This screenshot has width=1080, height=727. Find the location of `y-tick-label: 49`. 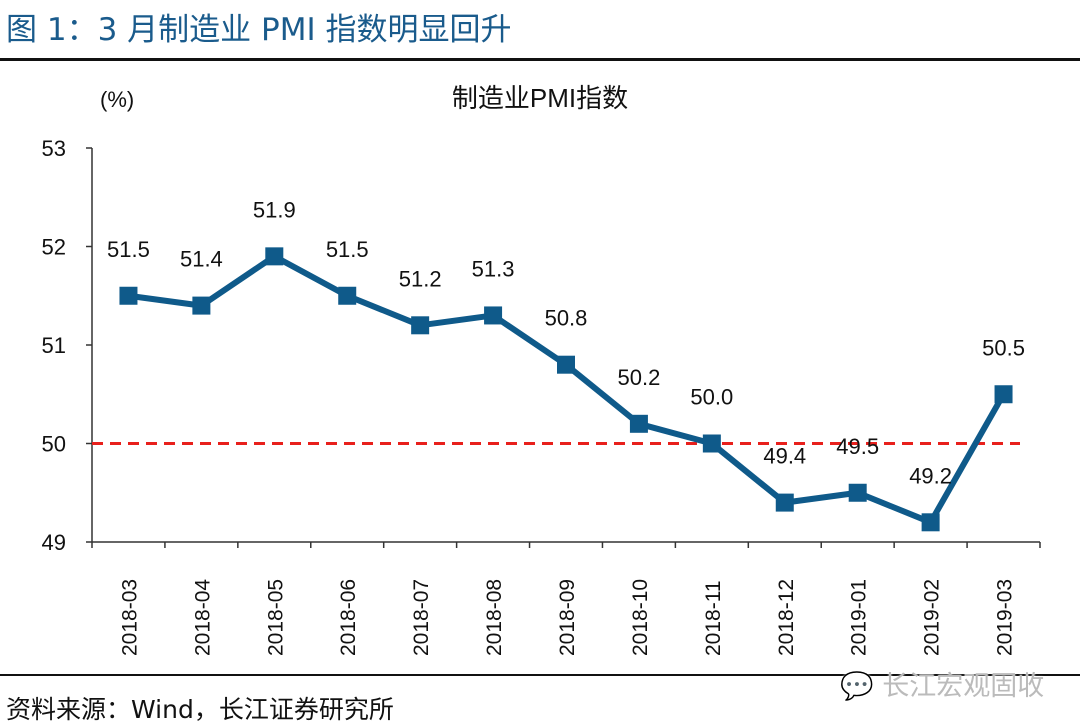

y-tick-label: 49 is located at coordinates (54, 542).